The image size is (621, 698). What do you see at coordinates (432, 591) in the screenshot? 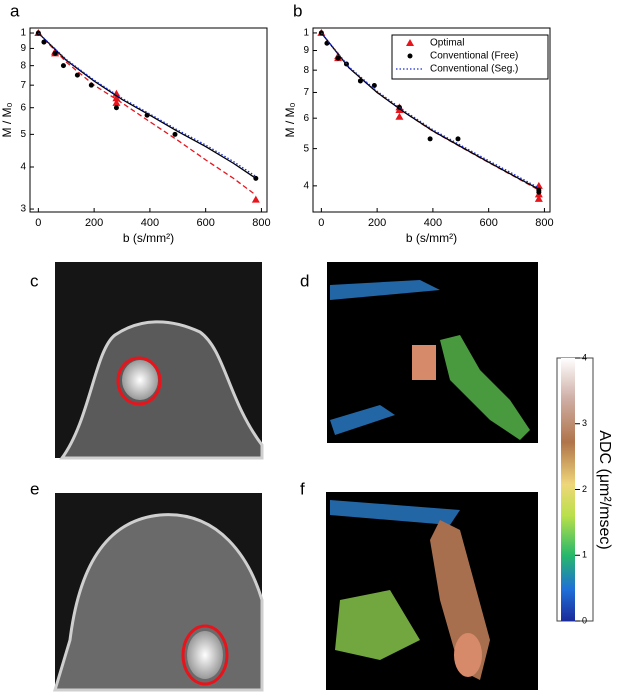
I see `image-f` at bounding box center [432, 591].